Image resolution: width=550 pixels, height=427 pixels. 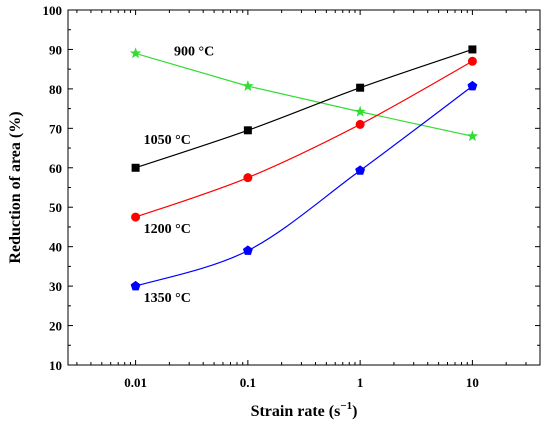 What do you see at coordinates (55, 247) in the screenshot?
I see `y-tick-label: 40` at bounding box center [55, 247].